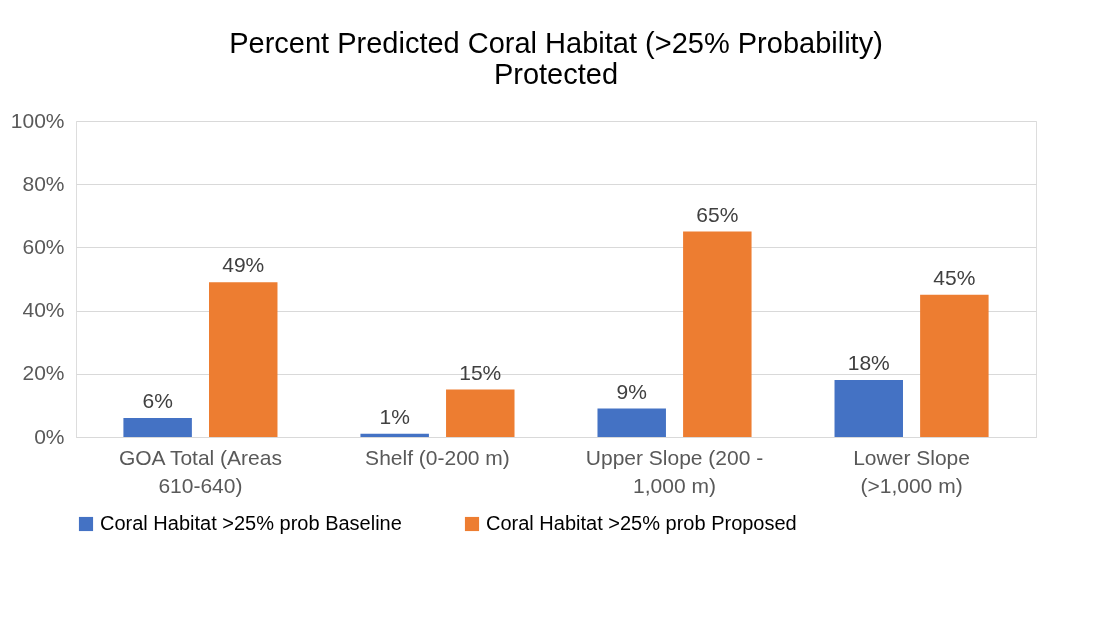 The width and height of the screenshot is (1101, 640). Describe the element at coordinates (868, 363) in the screenshot. I see `data-label: 18%` at that location.